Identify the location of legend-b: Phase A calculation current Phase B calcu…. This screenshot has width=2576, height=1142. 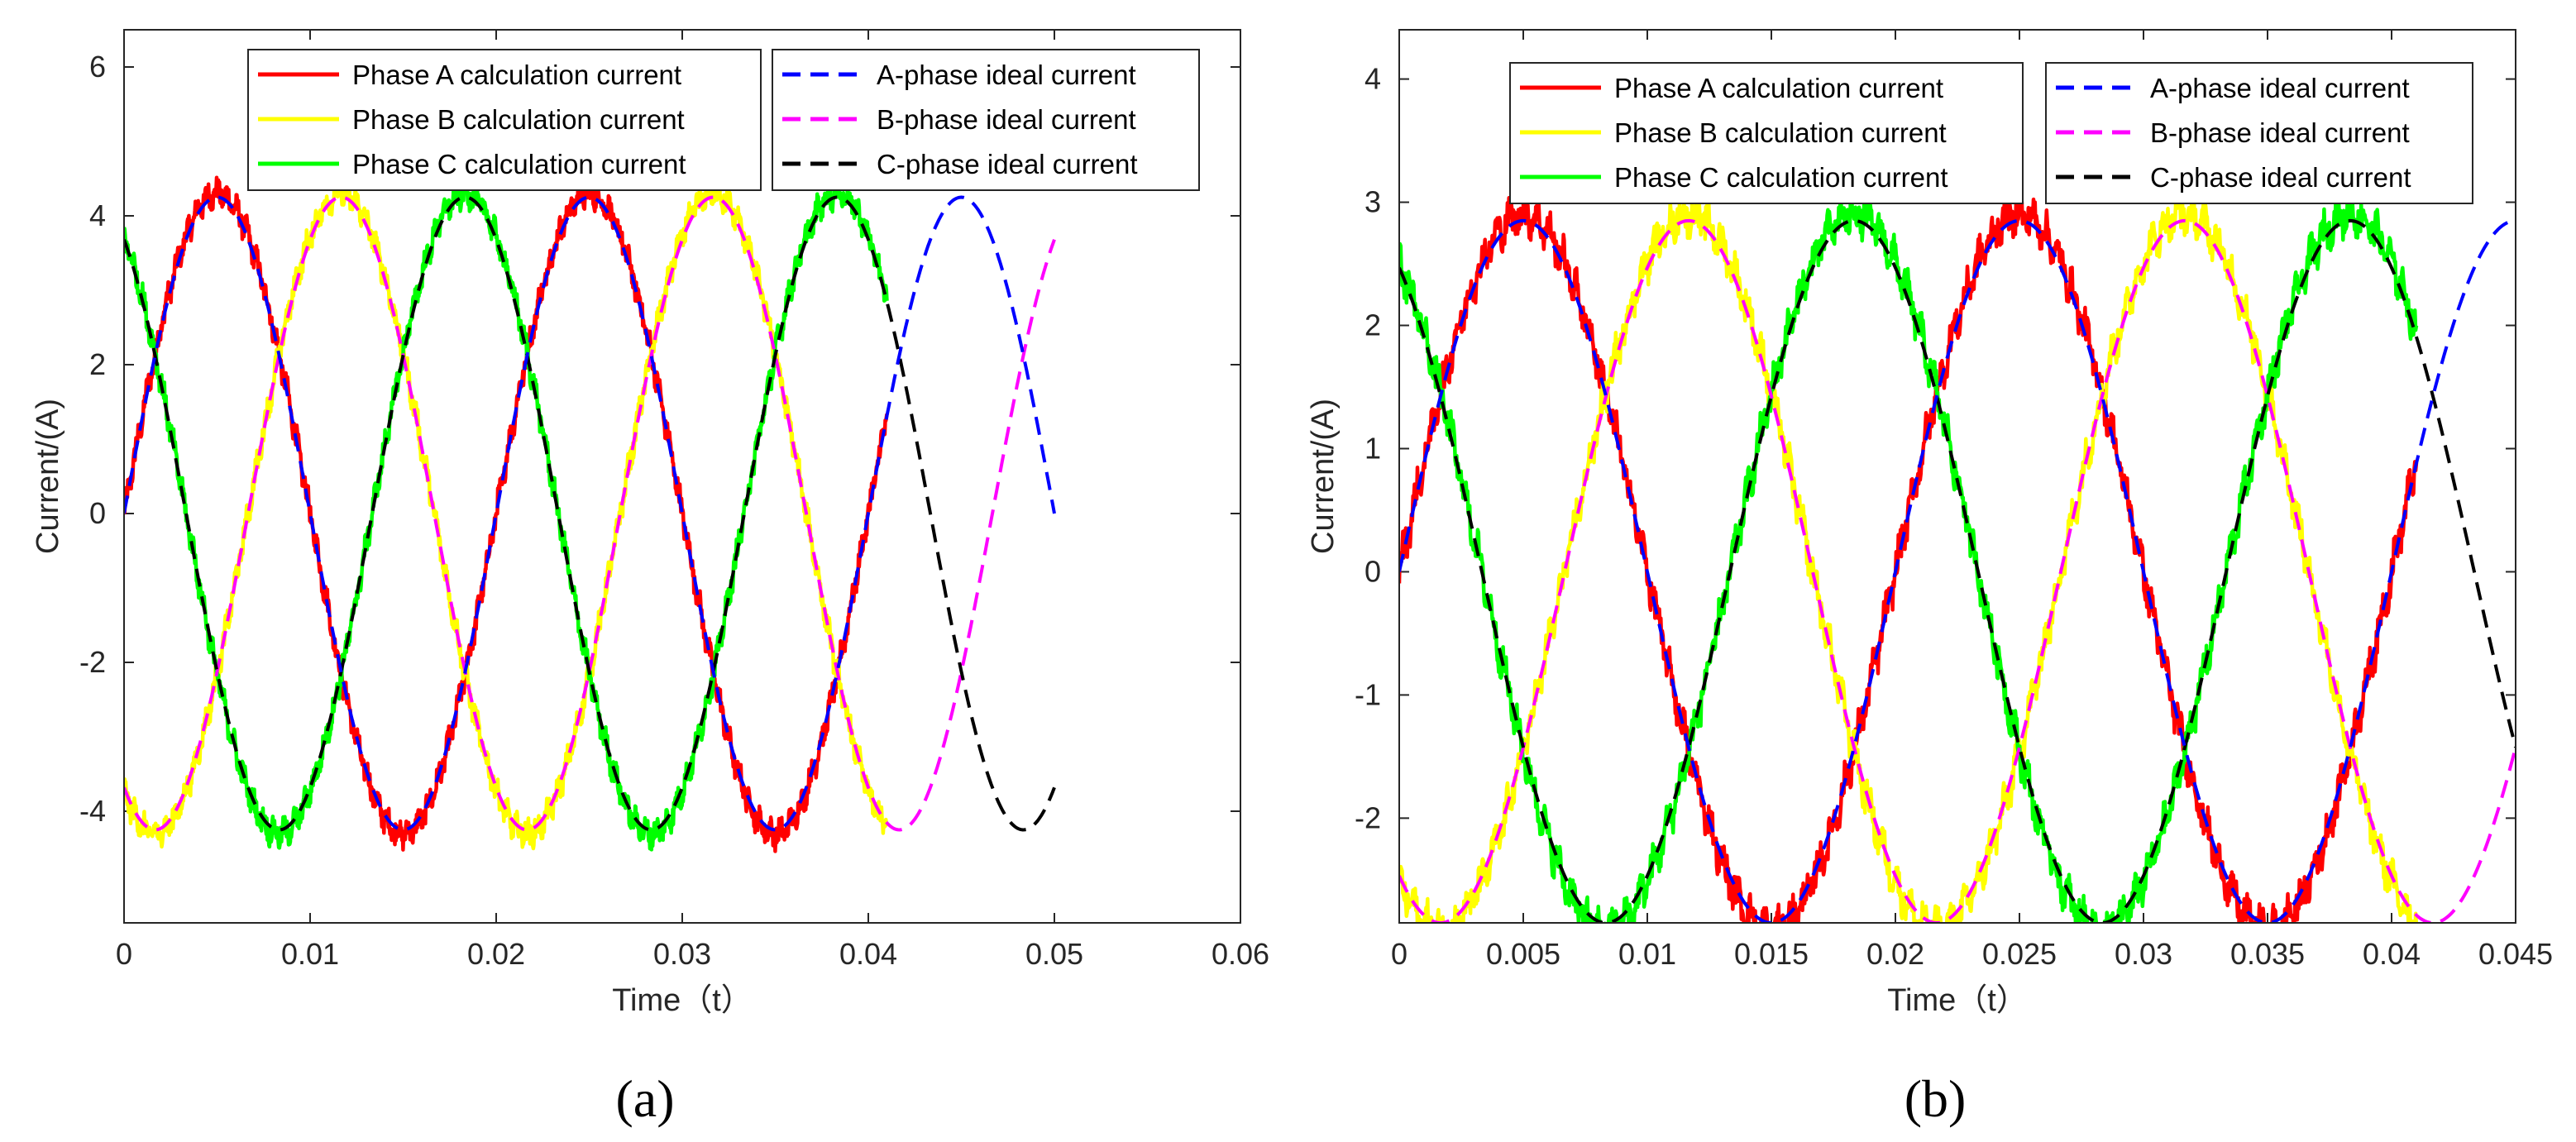
(1991, 133).